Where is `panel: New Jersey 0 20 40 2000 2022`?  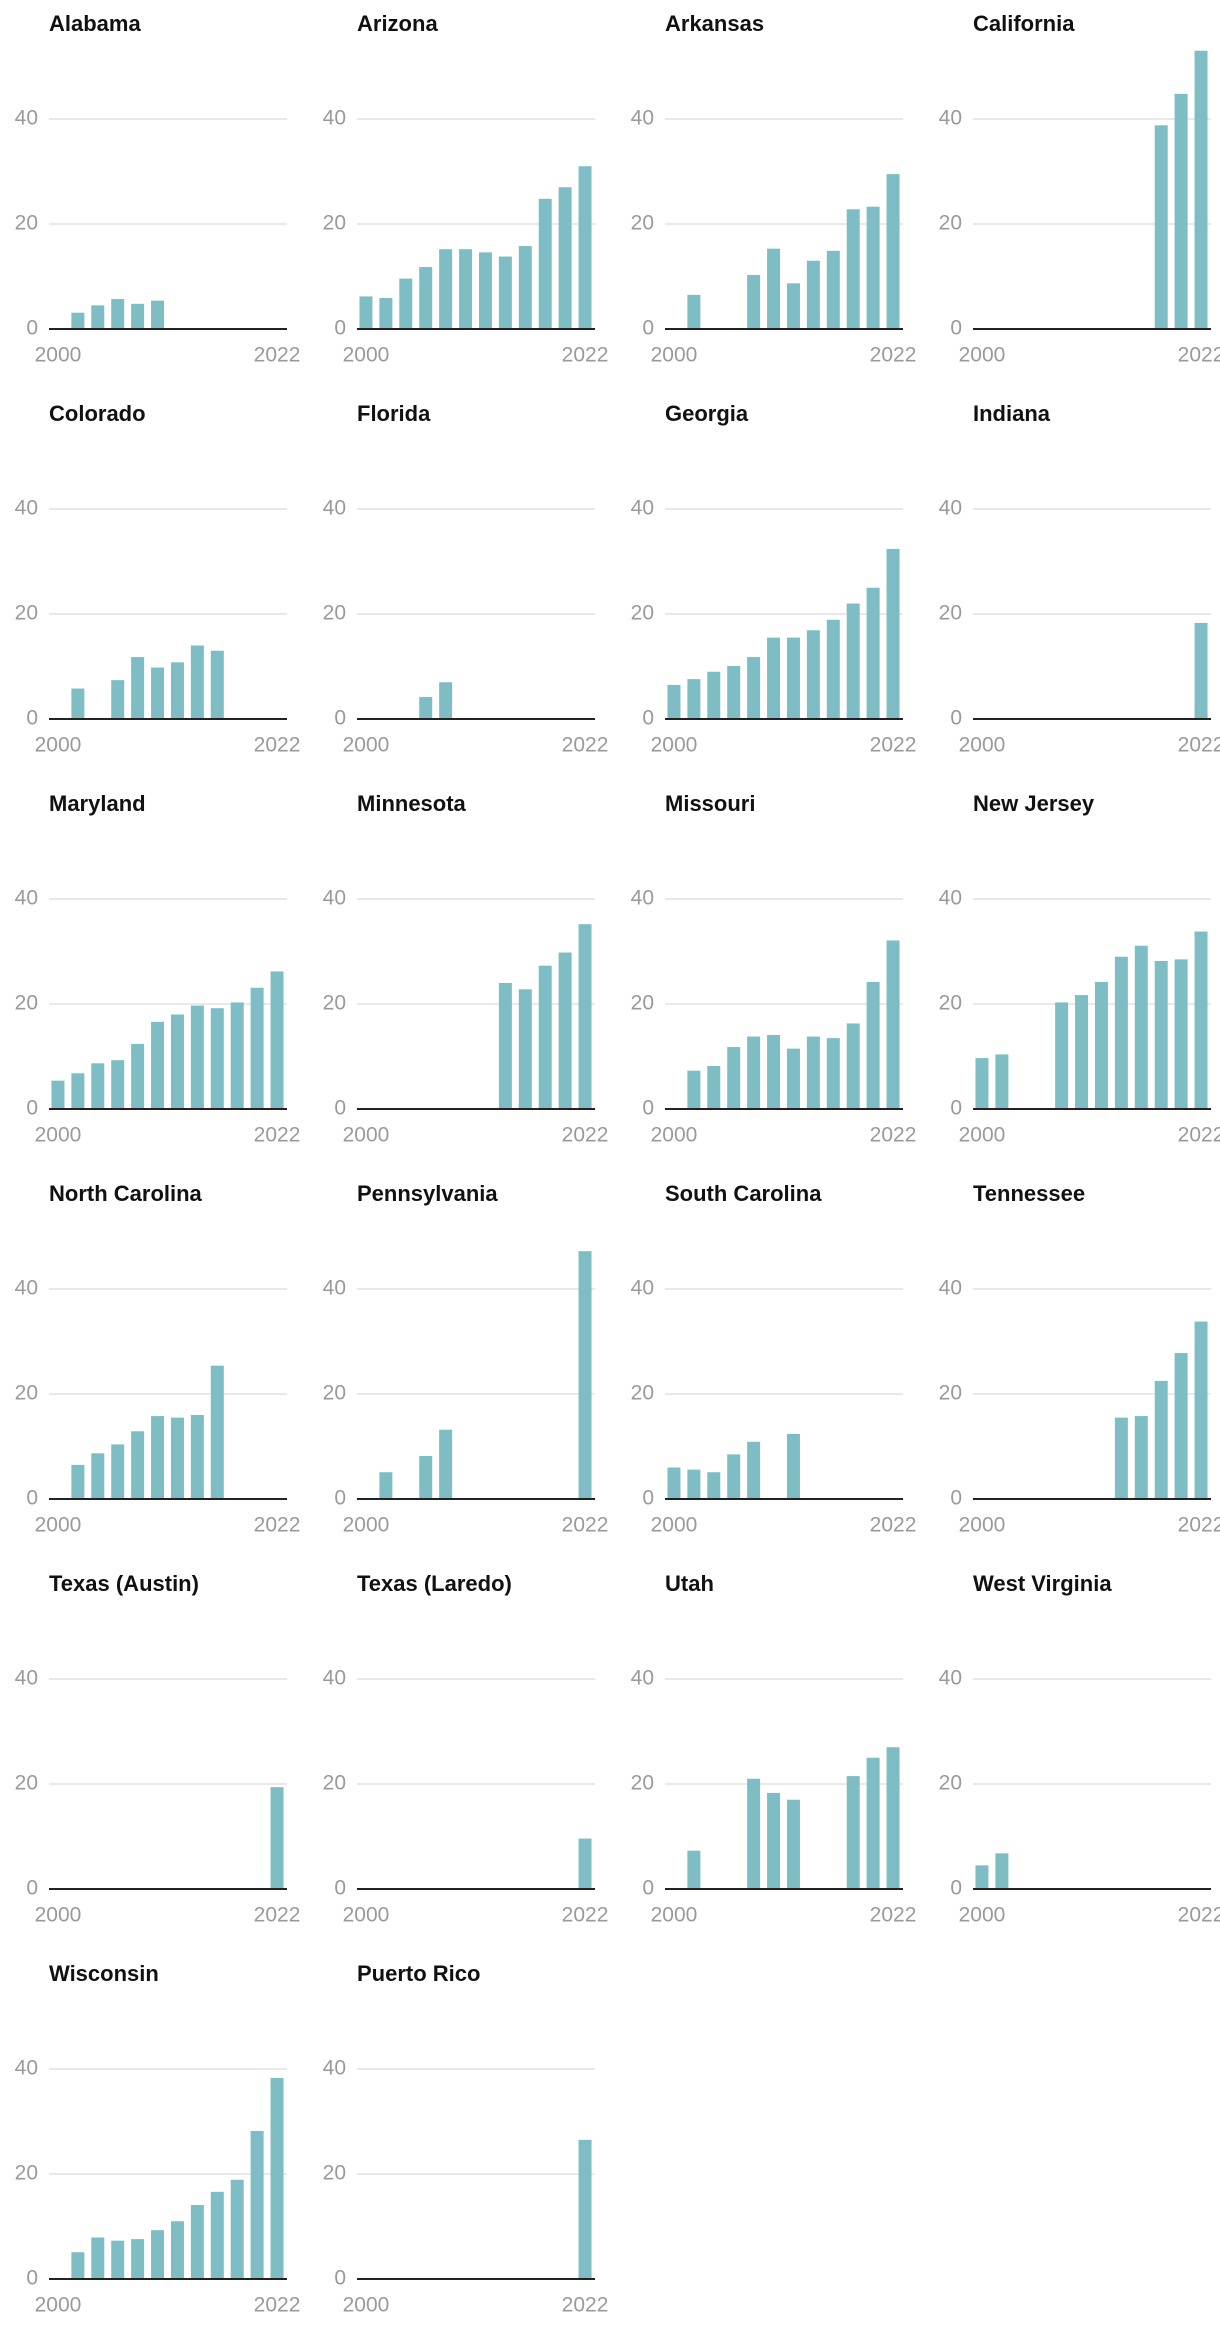 panel: New Jersey 0 20 40 2000 2022 is located at coordinates (1079, 969).